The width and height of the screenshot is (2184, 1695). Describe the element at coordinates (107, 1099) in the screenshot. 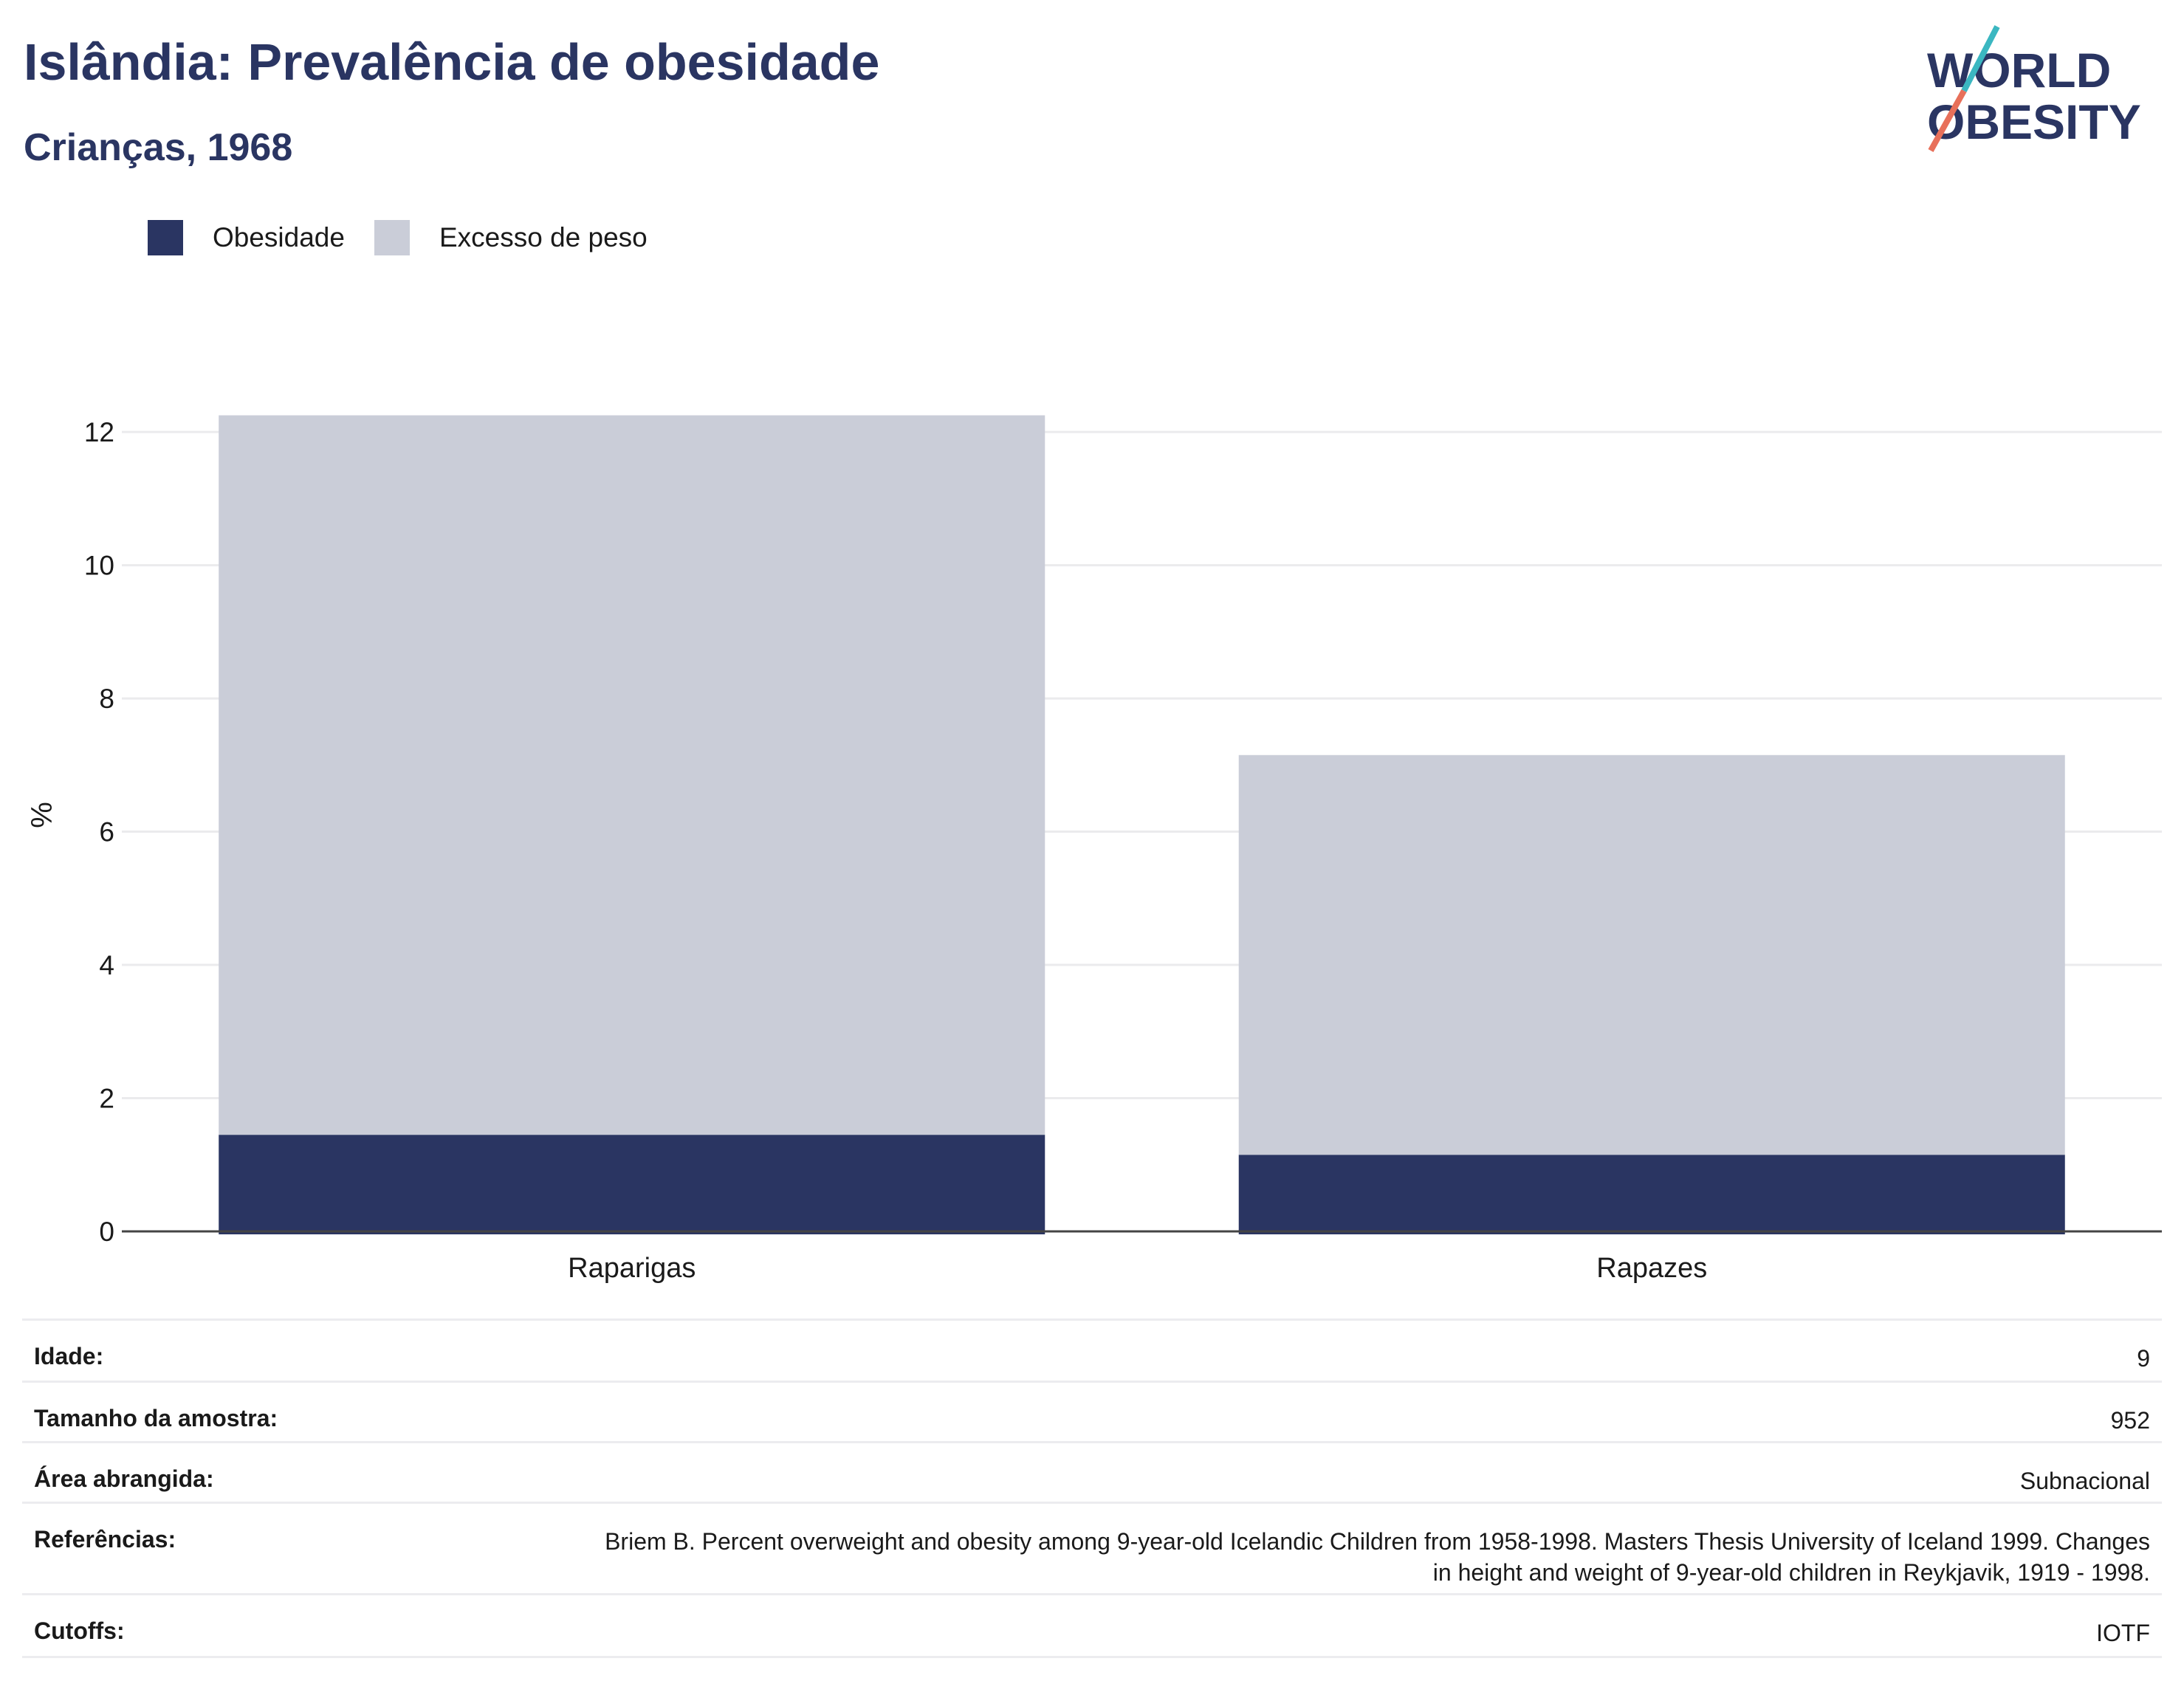

I see `y-tick-label: 2` at that location.